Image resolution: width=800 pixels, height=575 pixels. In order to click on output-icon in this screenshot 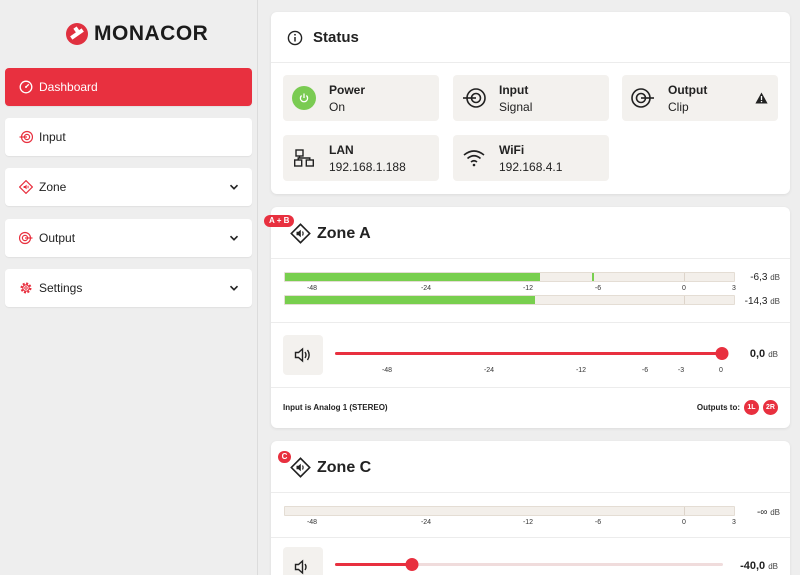, I will do `click(26, 238)`.